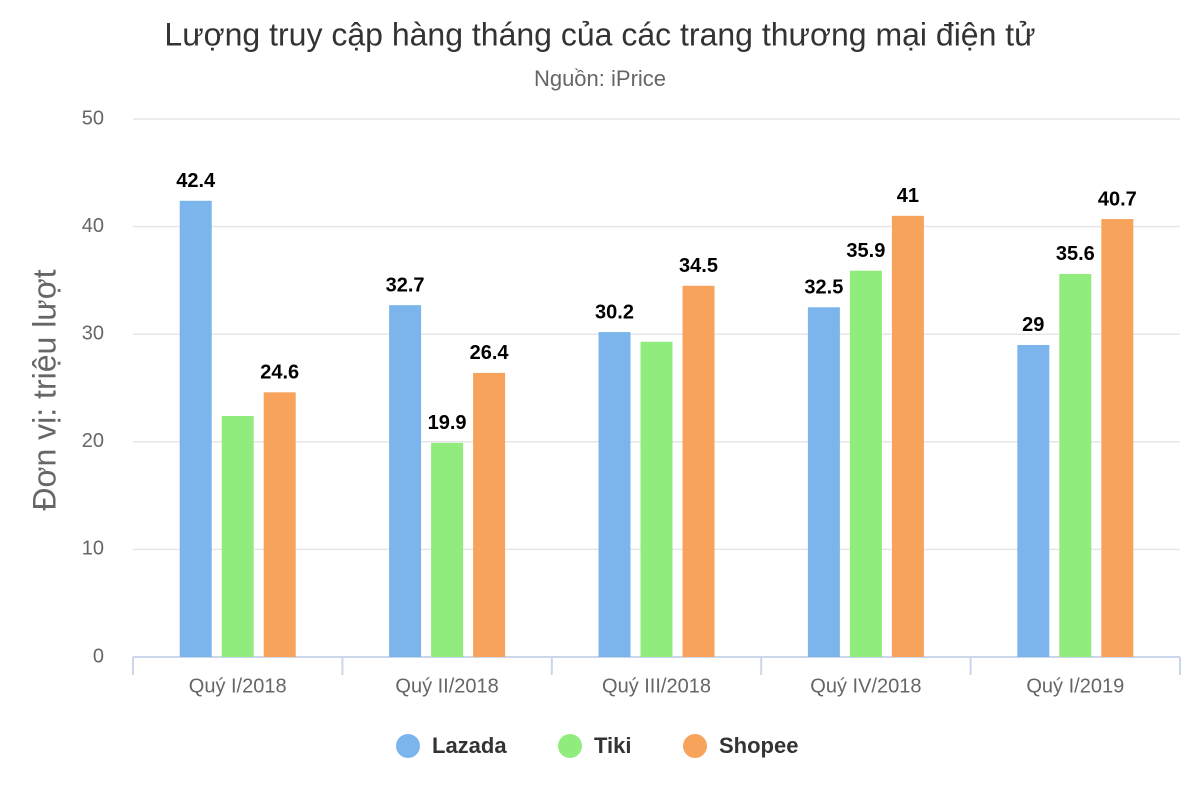  Describe the element at coordinates (93, 441) in the screenshot. I see `y-tick-label: 20` at that location.